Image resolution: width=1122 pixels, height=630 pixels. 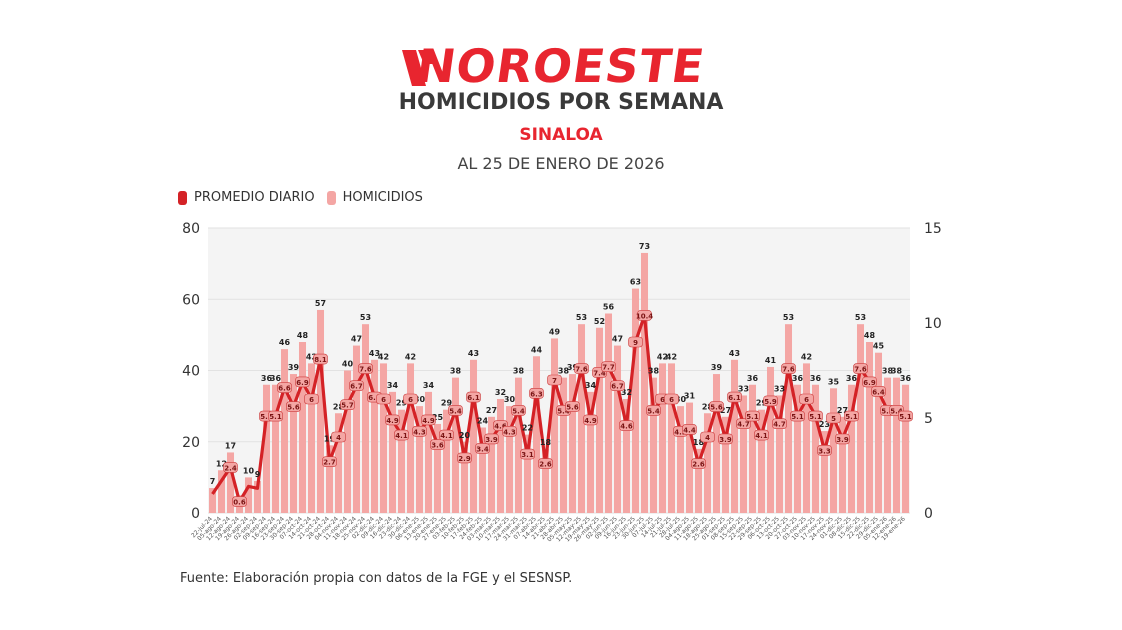 I want to click on line-data-label: 4.7, so click(x=779, y=425).